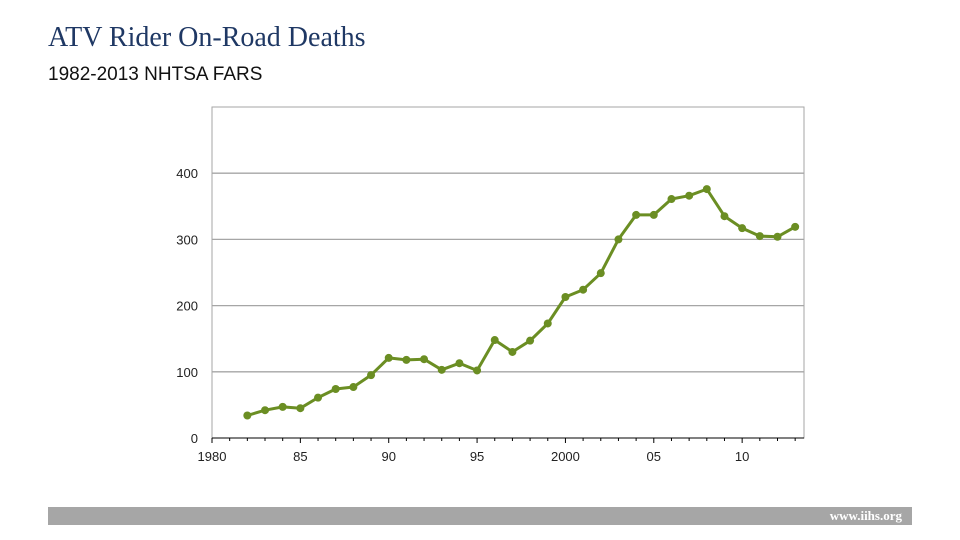 The image size is (960, 540). What do you see at coordinates (187, 173) in the screenshot?
I see `y-tick-label: 400` at bounding box center [187, 173].